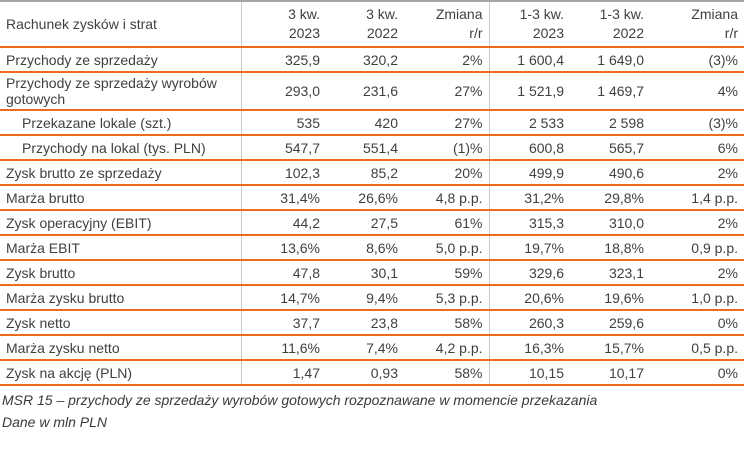  I want to click on value-cell: 31,2%, so click(529, 198).